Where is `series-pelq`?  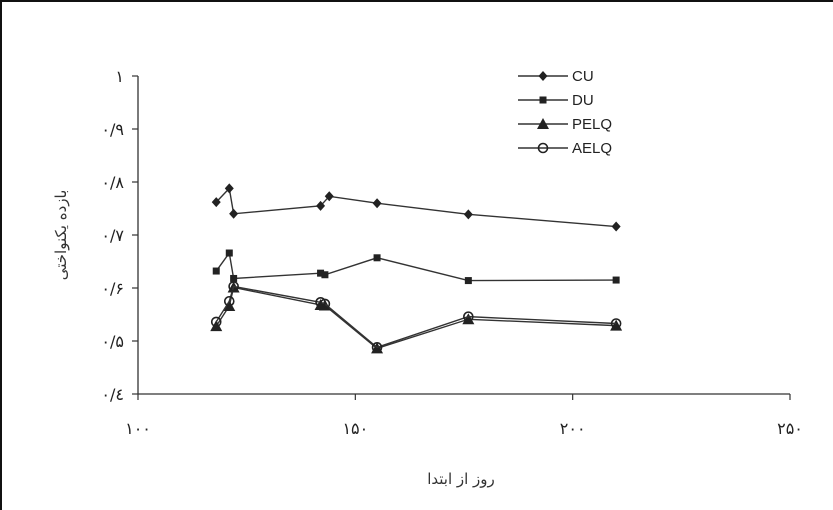
series-pelq is located at coordinates (416, 317).